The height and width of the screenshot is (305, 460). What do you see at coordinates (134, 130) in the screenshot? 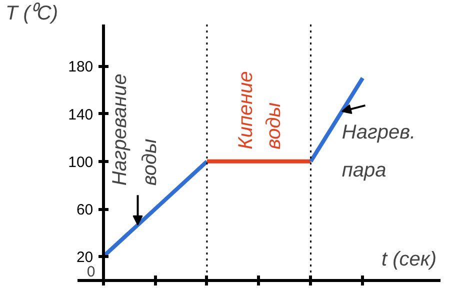
I see `annotation: Нагревание воды` at bounding box center [134, 130].